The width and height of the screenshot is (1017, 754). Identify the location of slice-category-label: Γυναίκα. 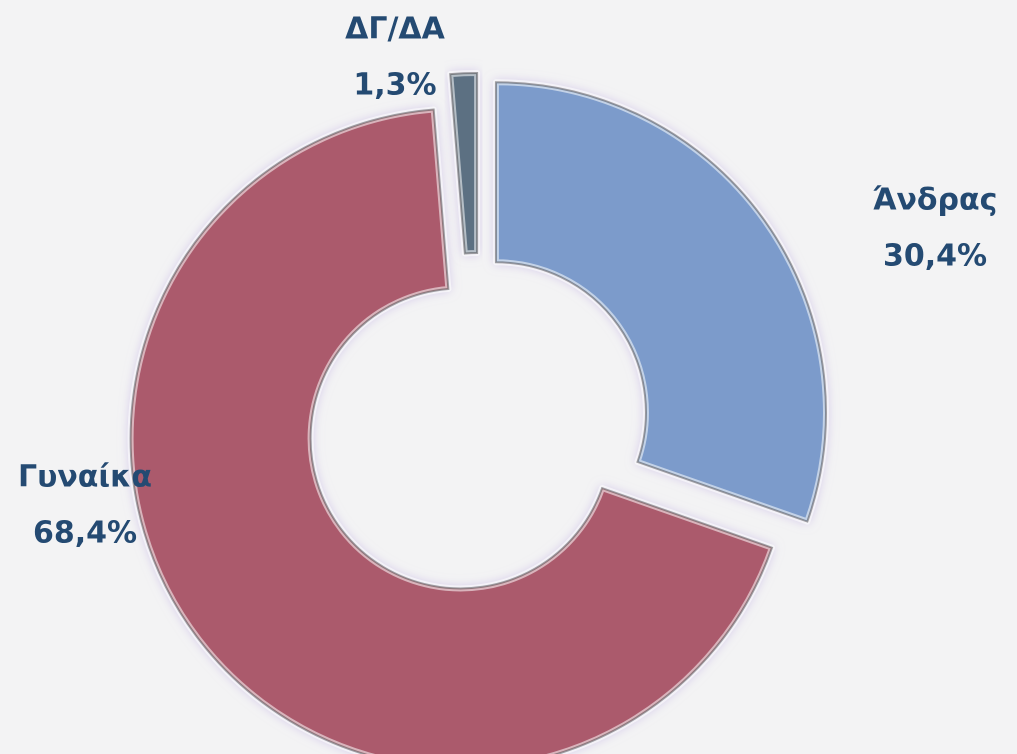
(85, 477).